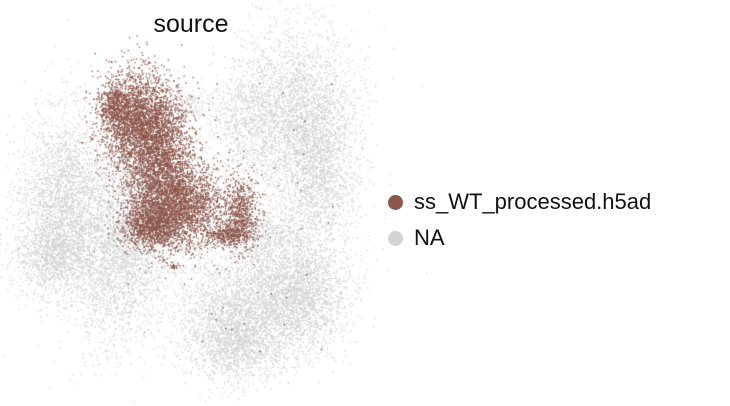 The height and width of the screenshot is (406, 730). I want to click on legend: ss_WT_processed.h5ad NA, so click(519, 220).